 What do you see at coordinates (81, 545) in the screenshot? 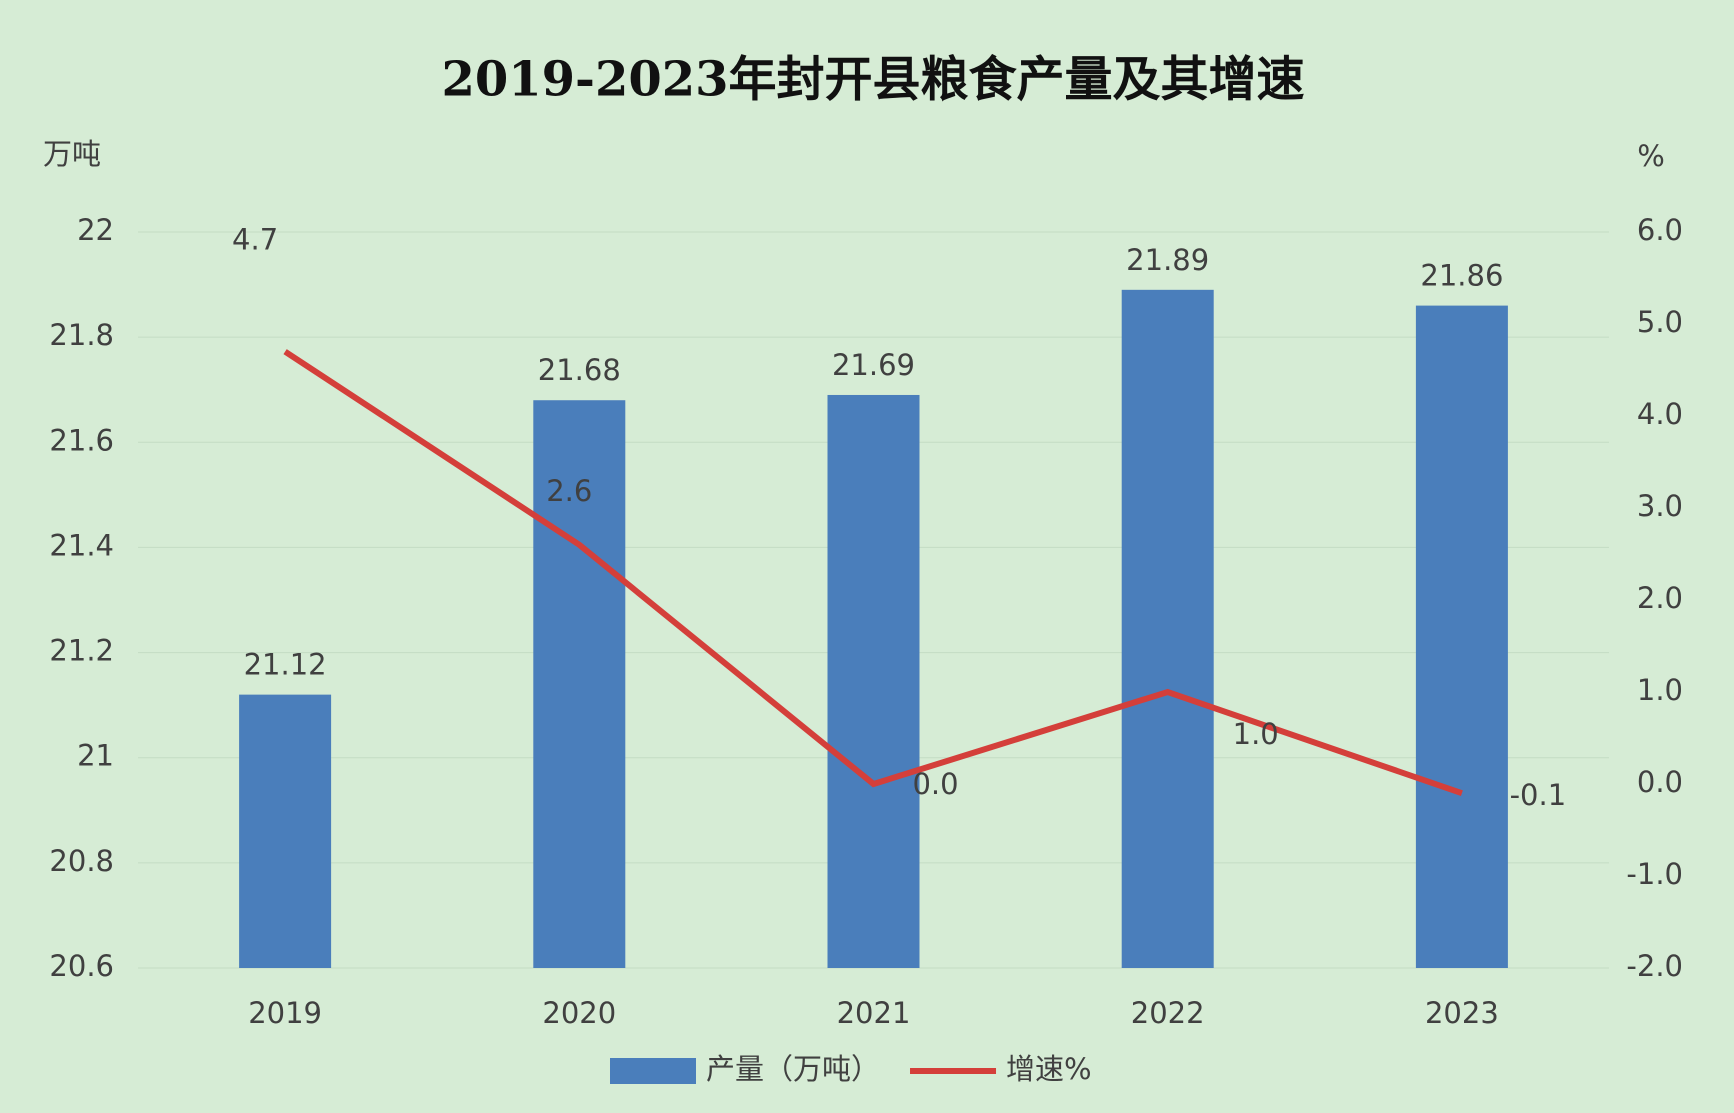
I see `y-tick-label: 21.4` at bounding box center [81, 545].